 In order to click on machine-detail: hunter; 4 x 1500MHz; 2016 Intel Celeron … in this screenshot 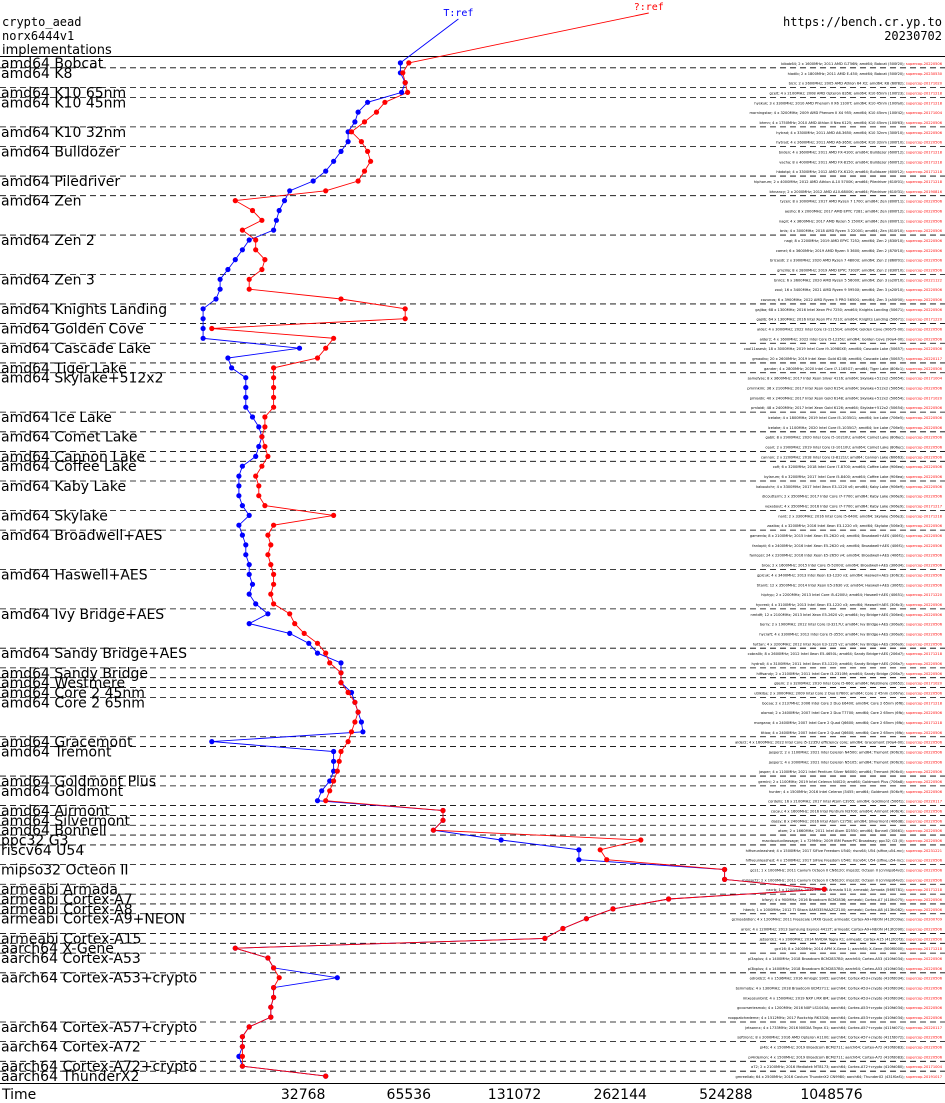, I will do `click(856, 792)`.